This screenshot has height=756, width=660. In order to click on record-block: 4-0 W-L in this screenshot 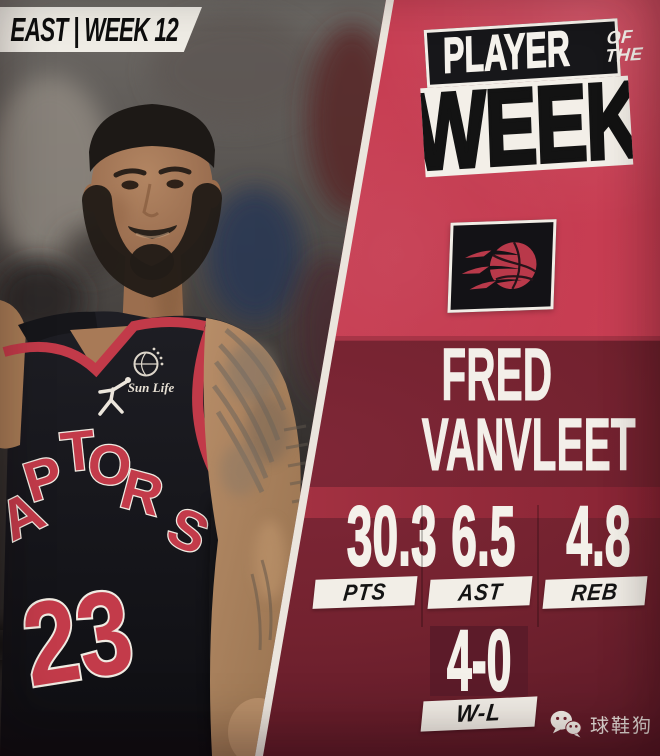, I will do `click(479, 672)`.